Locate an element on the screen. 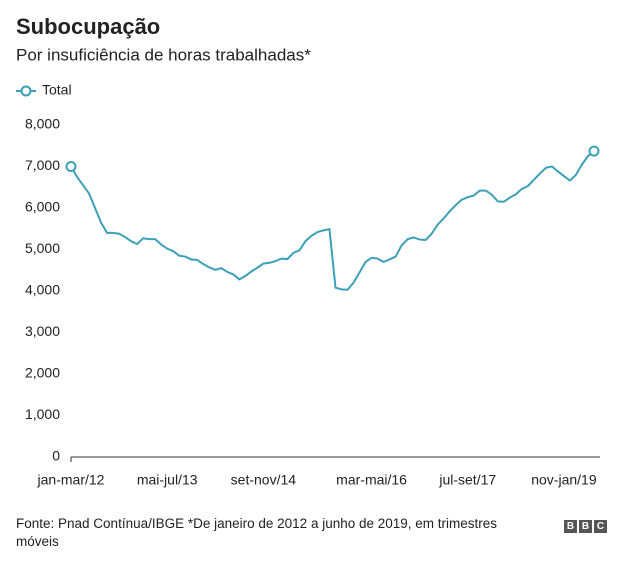  chart-subtitle: Por insuficiência de horas trabalhadas* is located at coordinates (163, 54).